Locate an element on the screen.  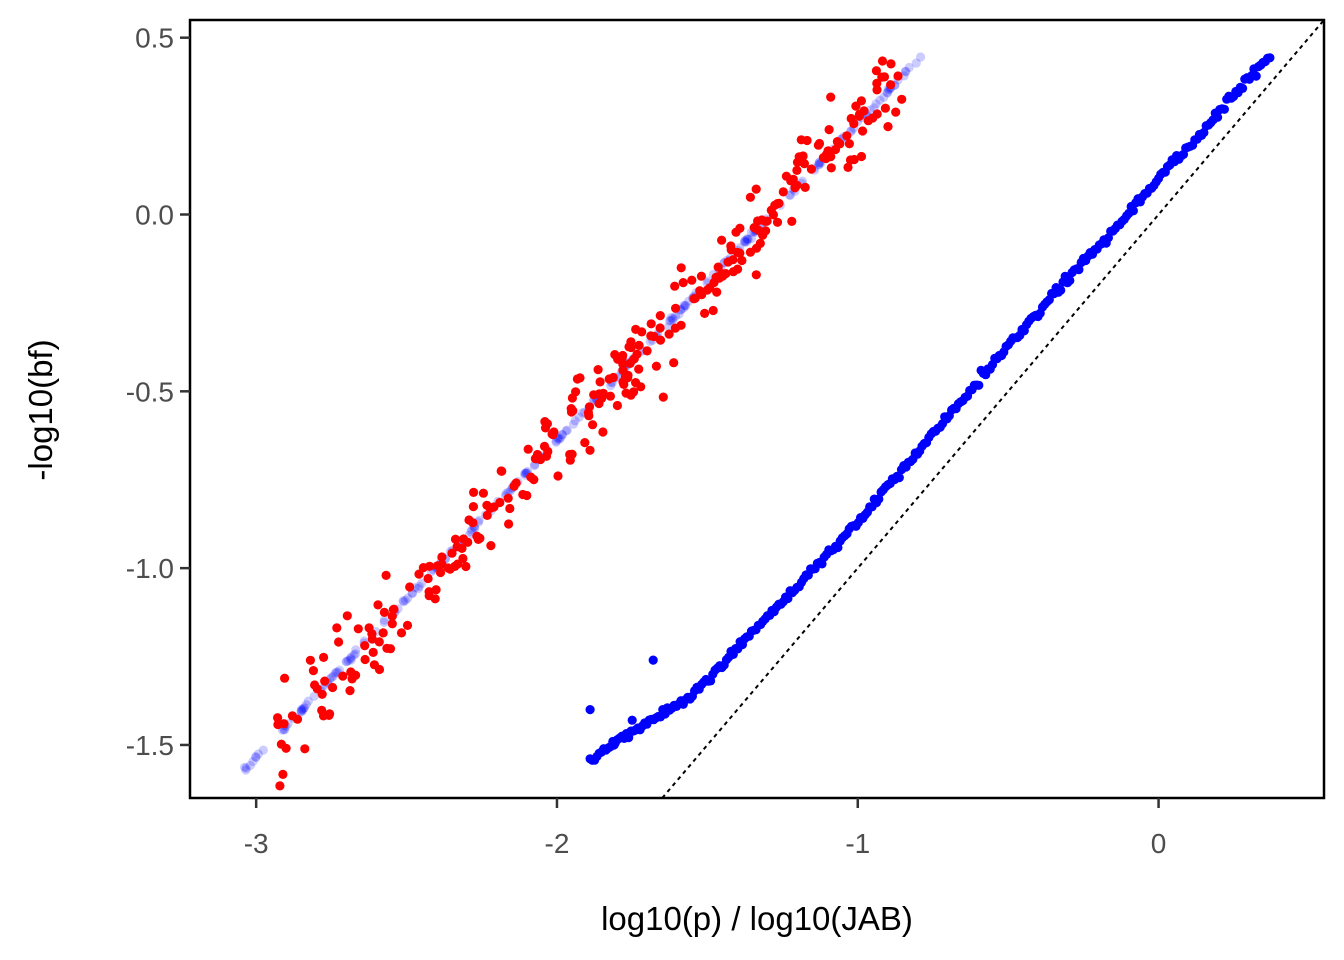
y-tick-label: -1.5 is located at coordinates (150, 745).